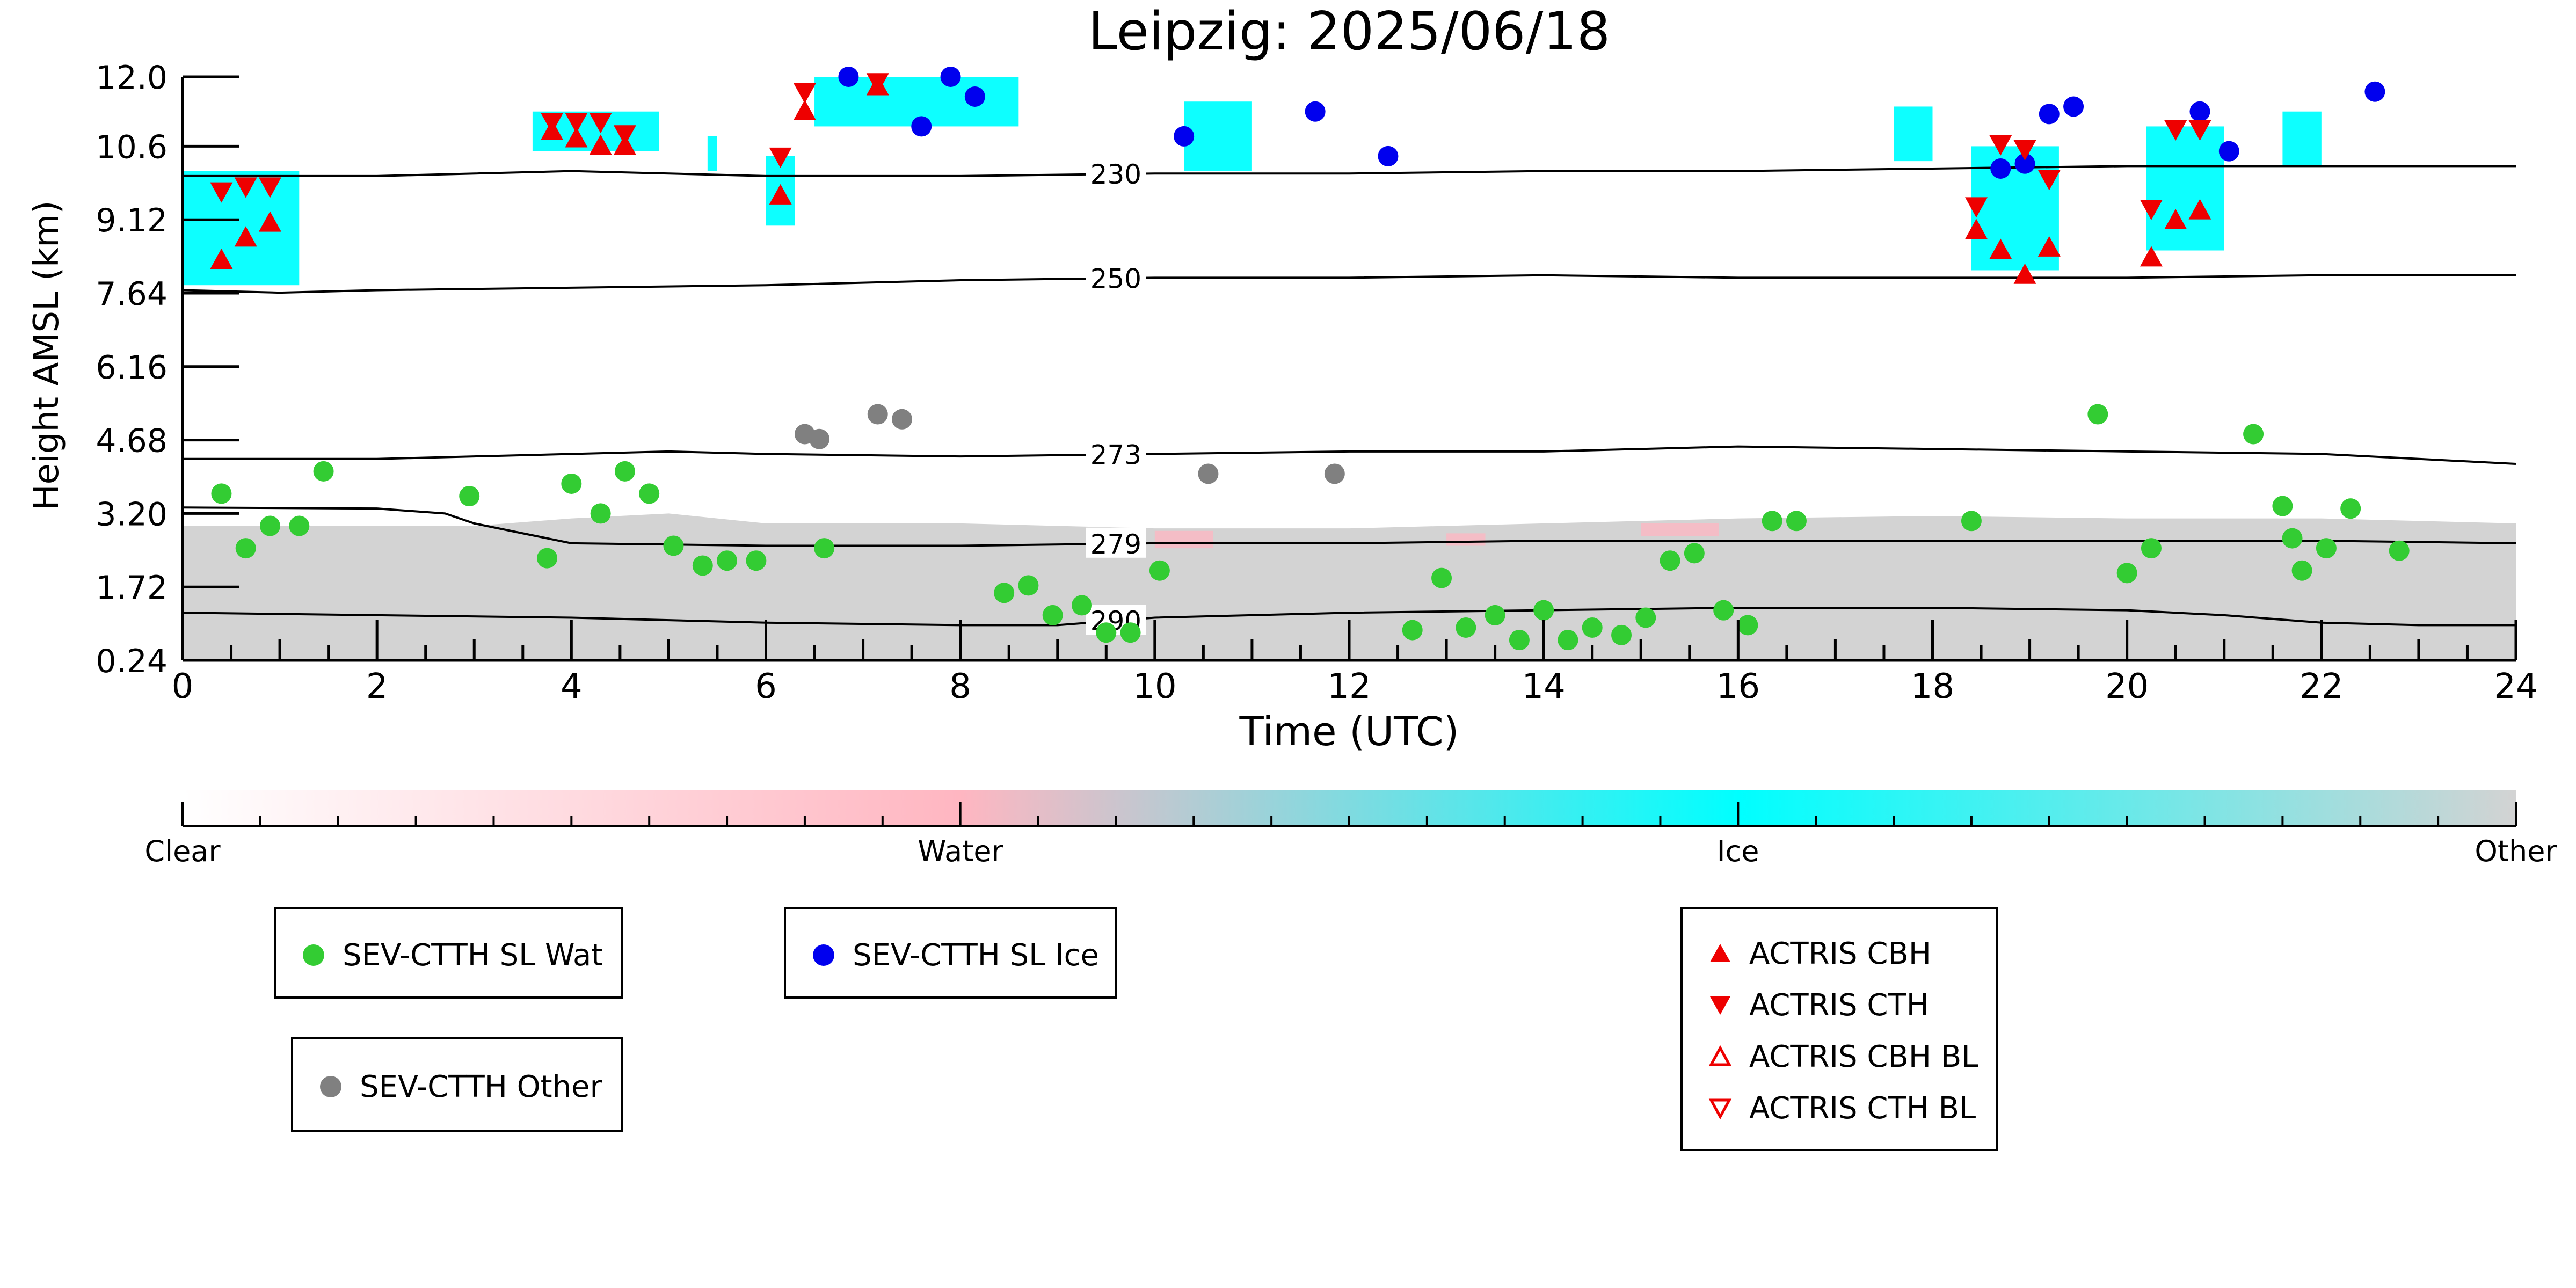 This screenshot has height=1288, width=2576. I want to click on cloud-region-water, so click(1183, 539).